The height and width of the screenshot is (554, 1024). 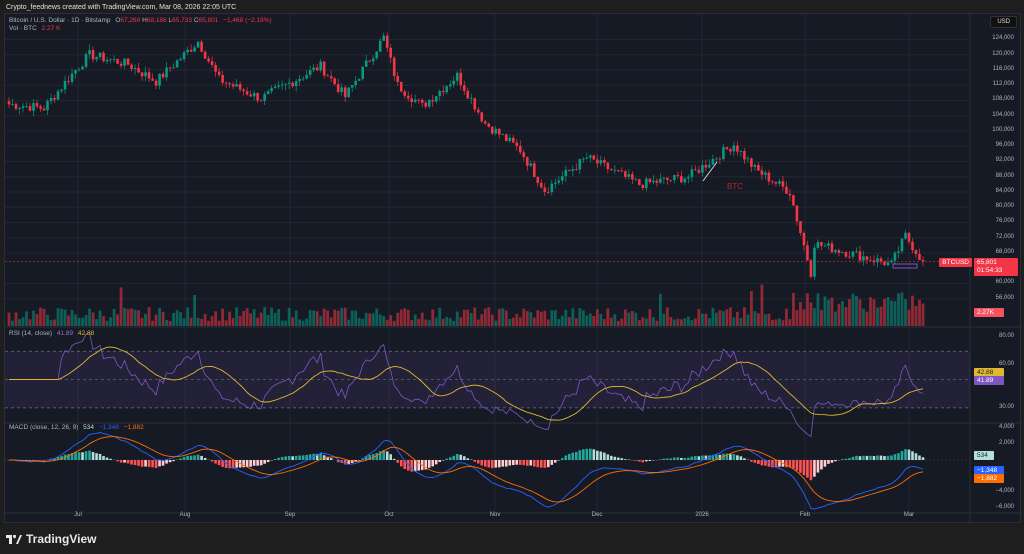 I want to click on price-axis-label: 112,000, so click(x=1003, y=84).